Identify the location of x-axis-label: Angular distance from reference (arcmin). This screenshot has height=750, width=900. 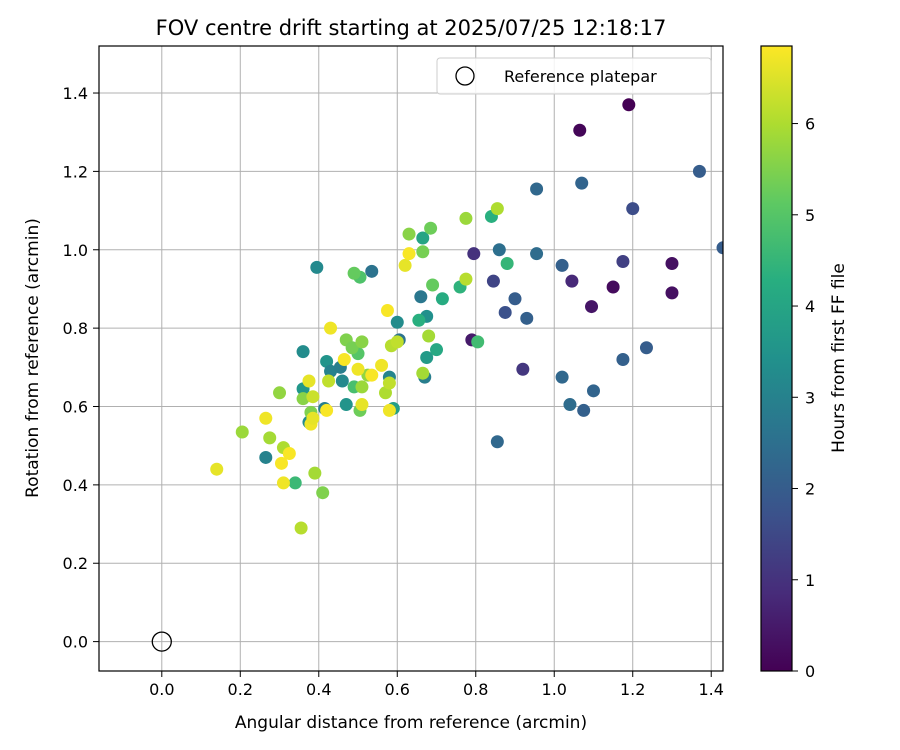
(411, 723).